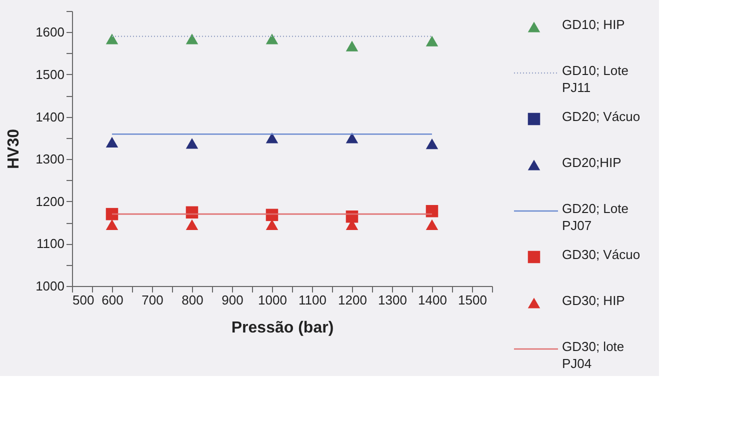 This screenshot has height=432, width=742. I want to click on y-tick-label: 1200, so click(50, 201).